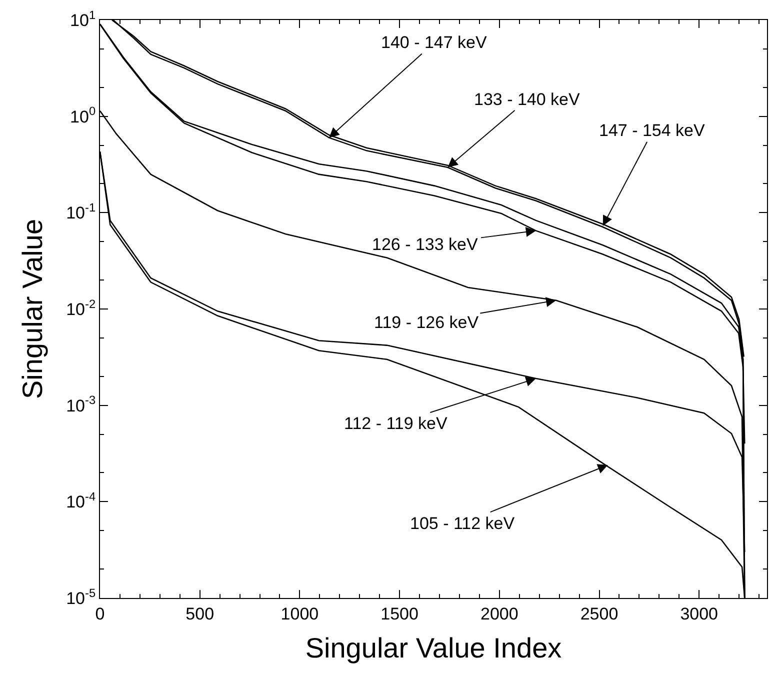  I want to click on x-tick-label: 1000, so click(299, 614).